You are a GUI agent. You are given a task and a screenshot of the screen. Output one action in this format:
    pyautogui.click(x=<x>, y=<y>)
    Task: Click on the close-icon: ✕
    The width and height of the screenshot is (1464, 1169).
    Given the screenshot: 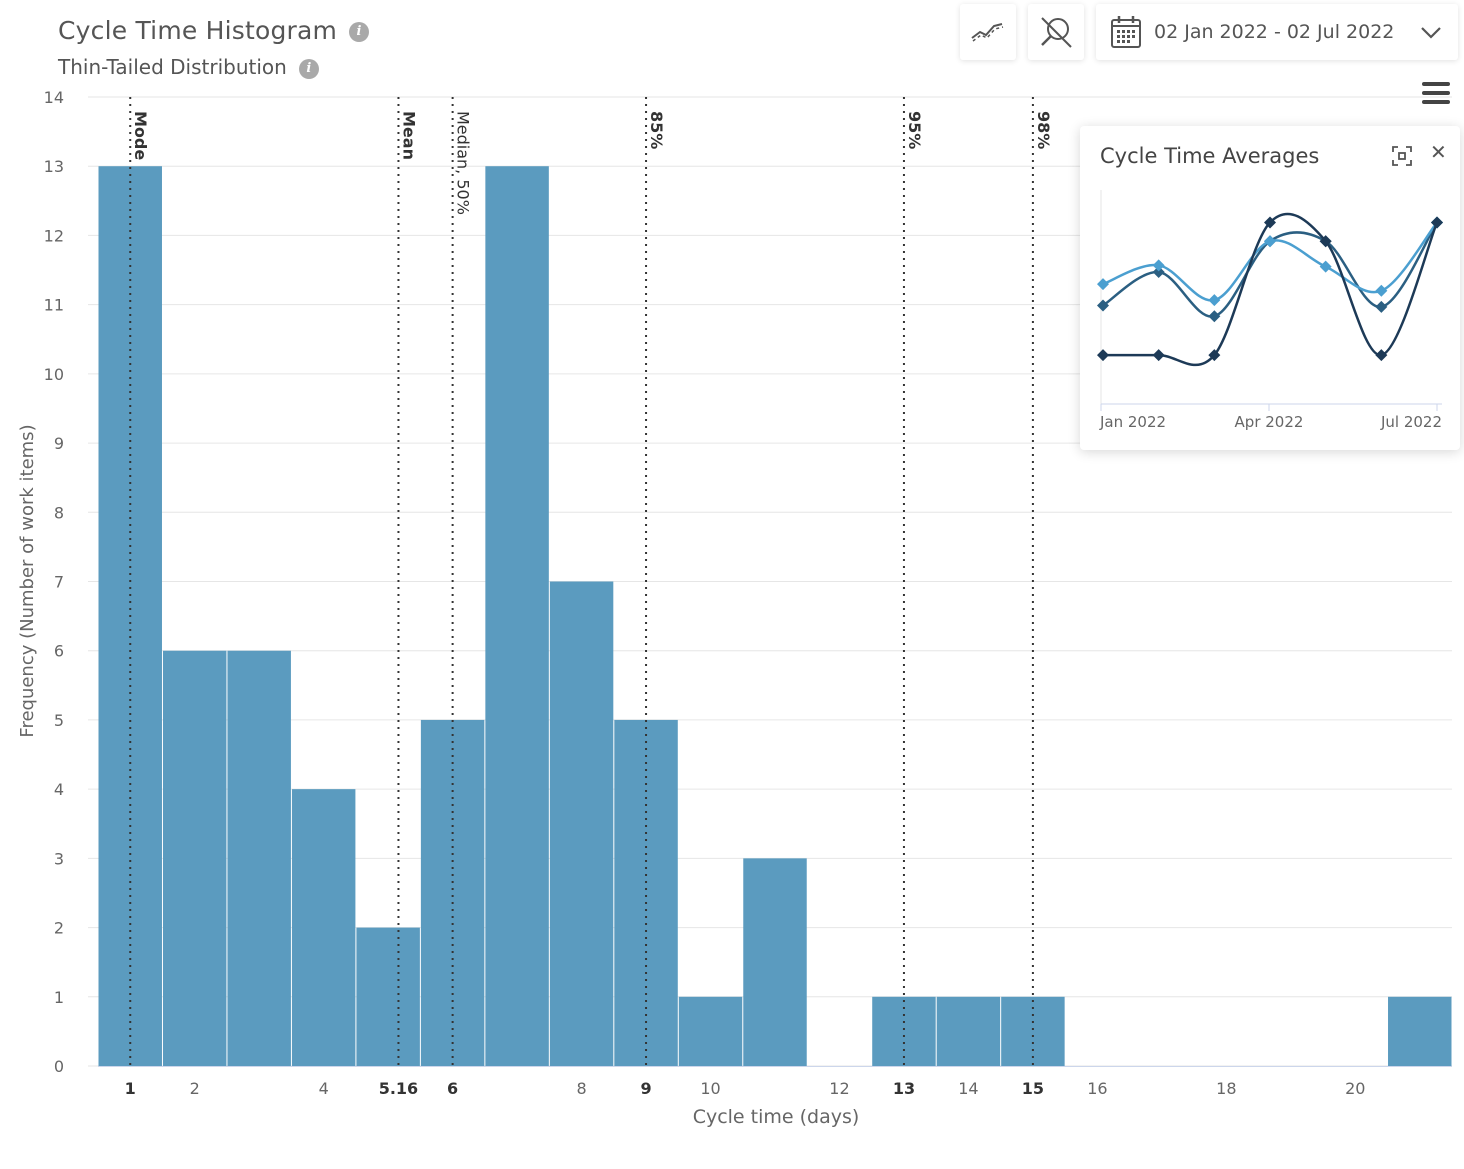 What is the action you would take?
    pyautogui.click(x=1438, y=152)
    